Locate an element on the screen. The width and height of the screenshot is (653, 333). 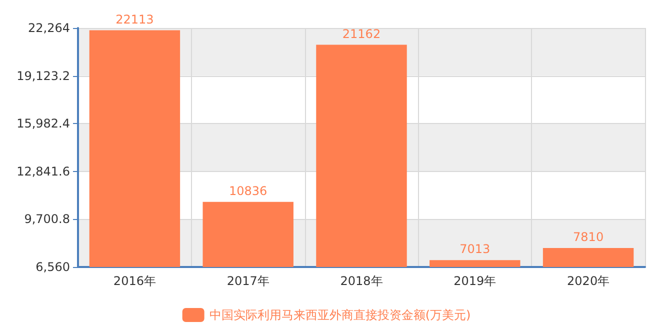
x-tick-label: 2018年 is located at coordinates (361, 281).